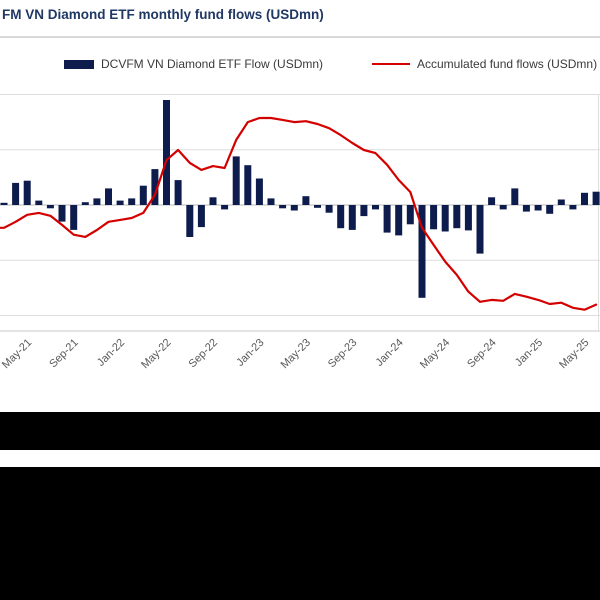 The height and width of the screenshot is (600, 600). I want to click on legend-item-accumulated: Accumulated fund flows (USDmn), so click(484, 64).